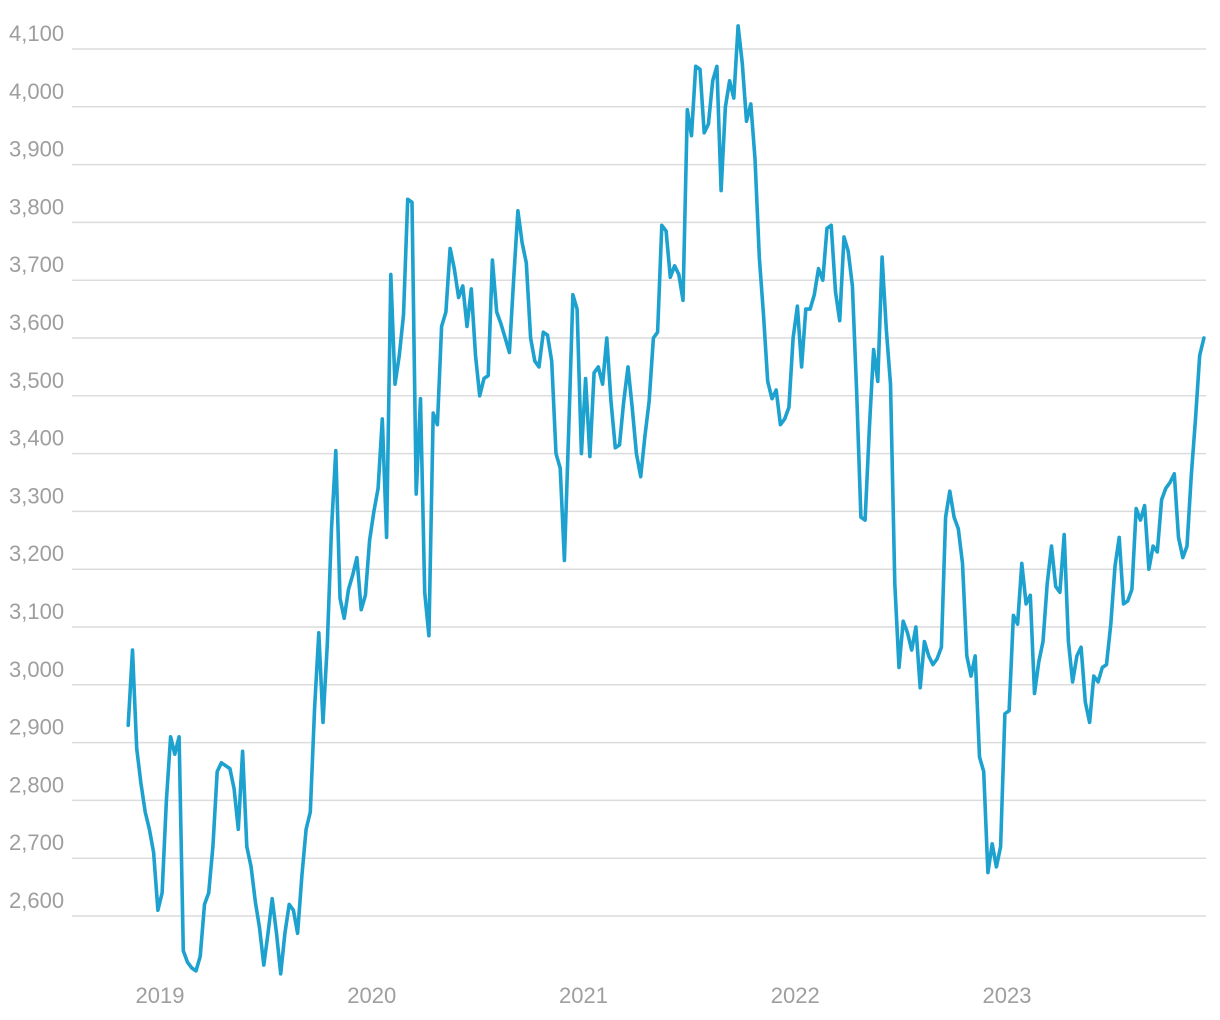 The width and height of the screenshot is (1220, 1020). I want to click on y-tick-label: 4,100, so click(36, 33).